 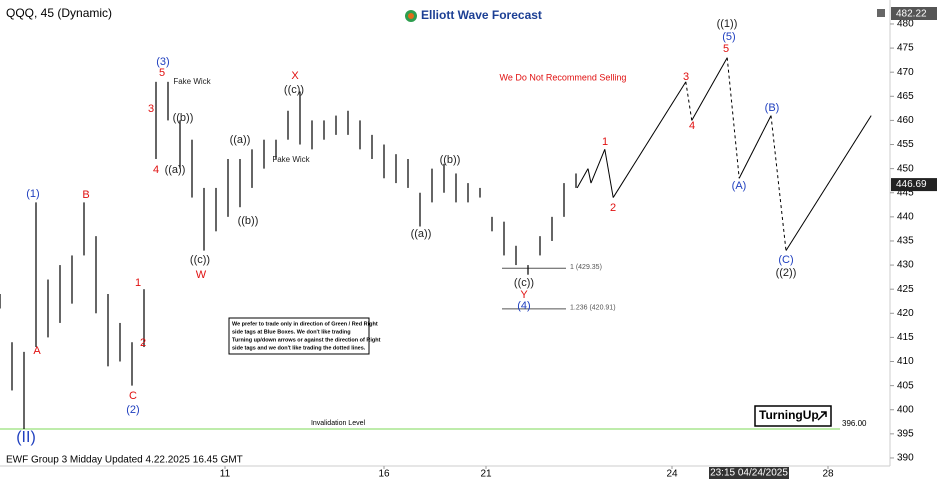 What do you see at coordinates (905, 458) in the screenshot?
I see `y-tick-label: 390` at bounding box center [905, 458].